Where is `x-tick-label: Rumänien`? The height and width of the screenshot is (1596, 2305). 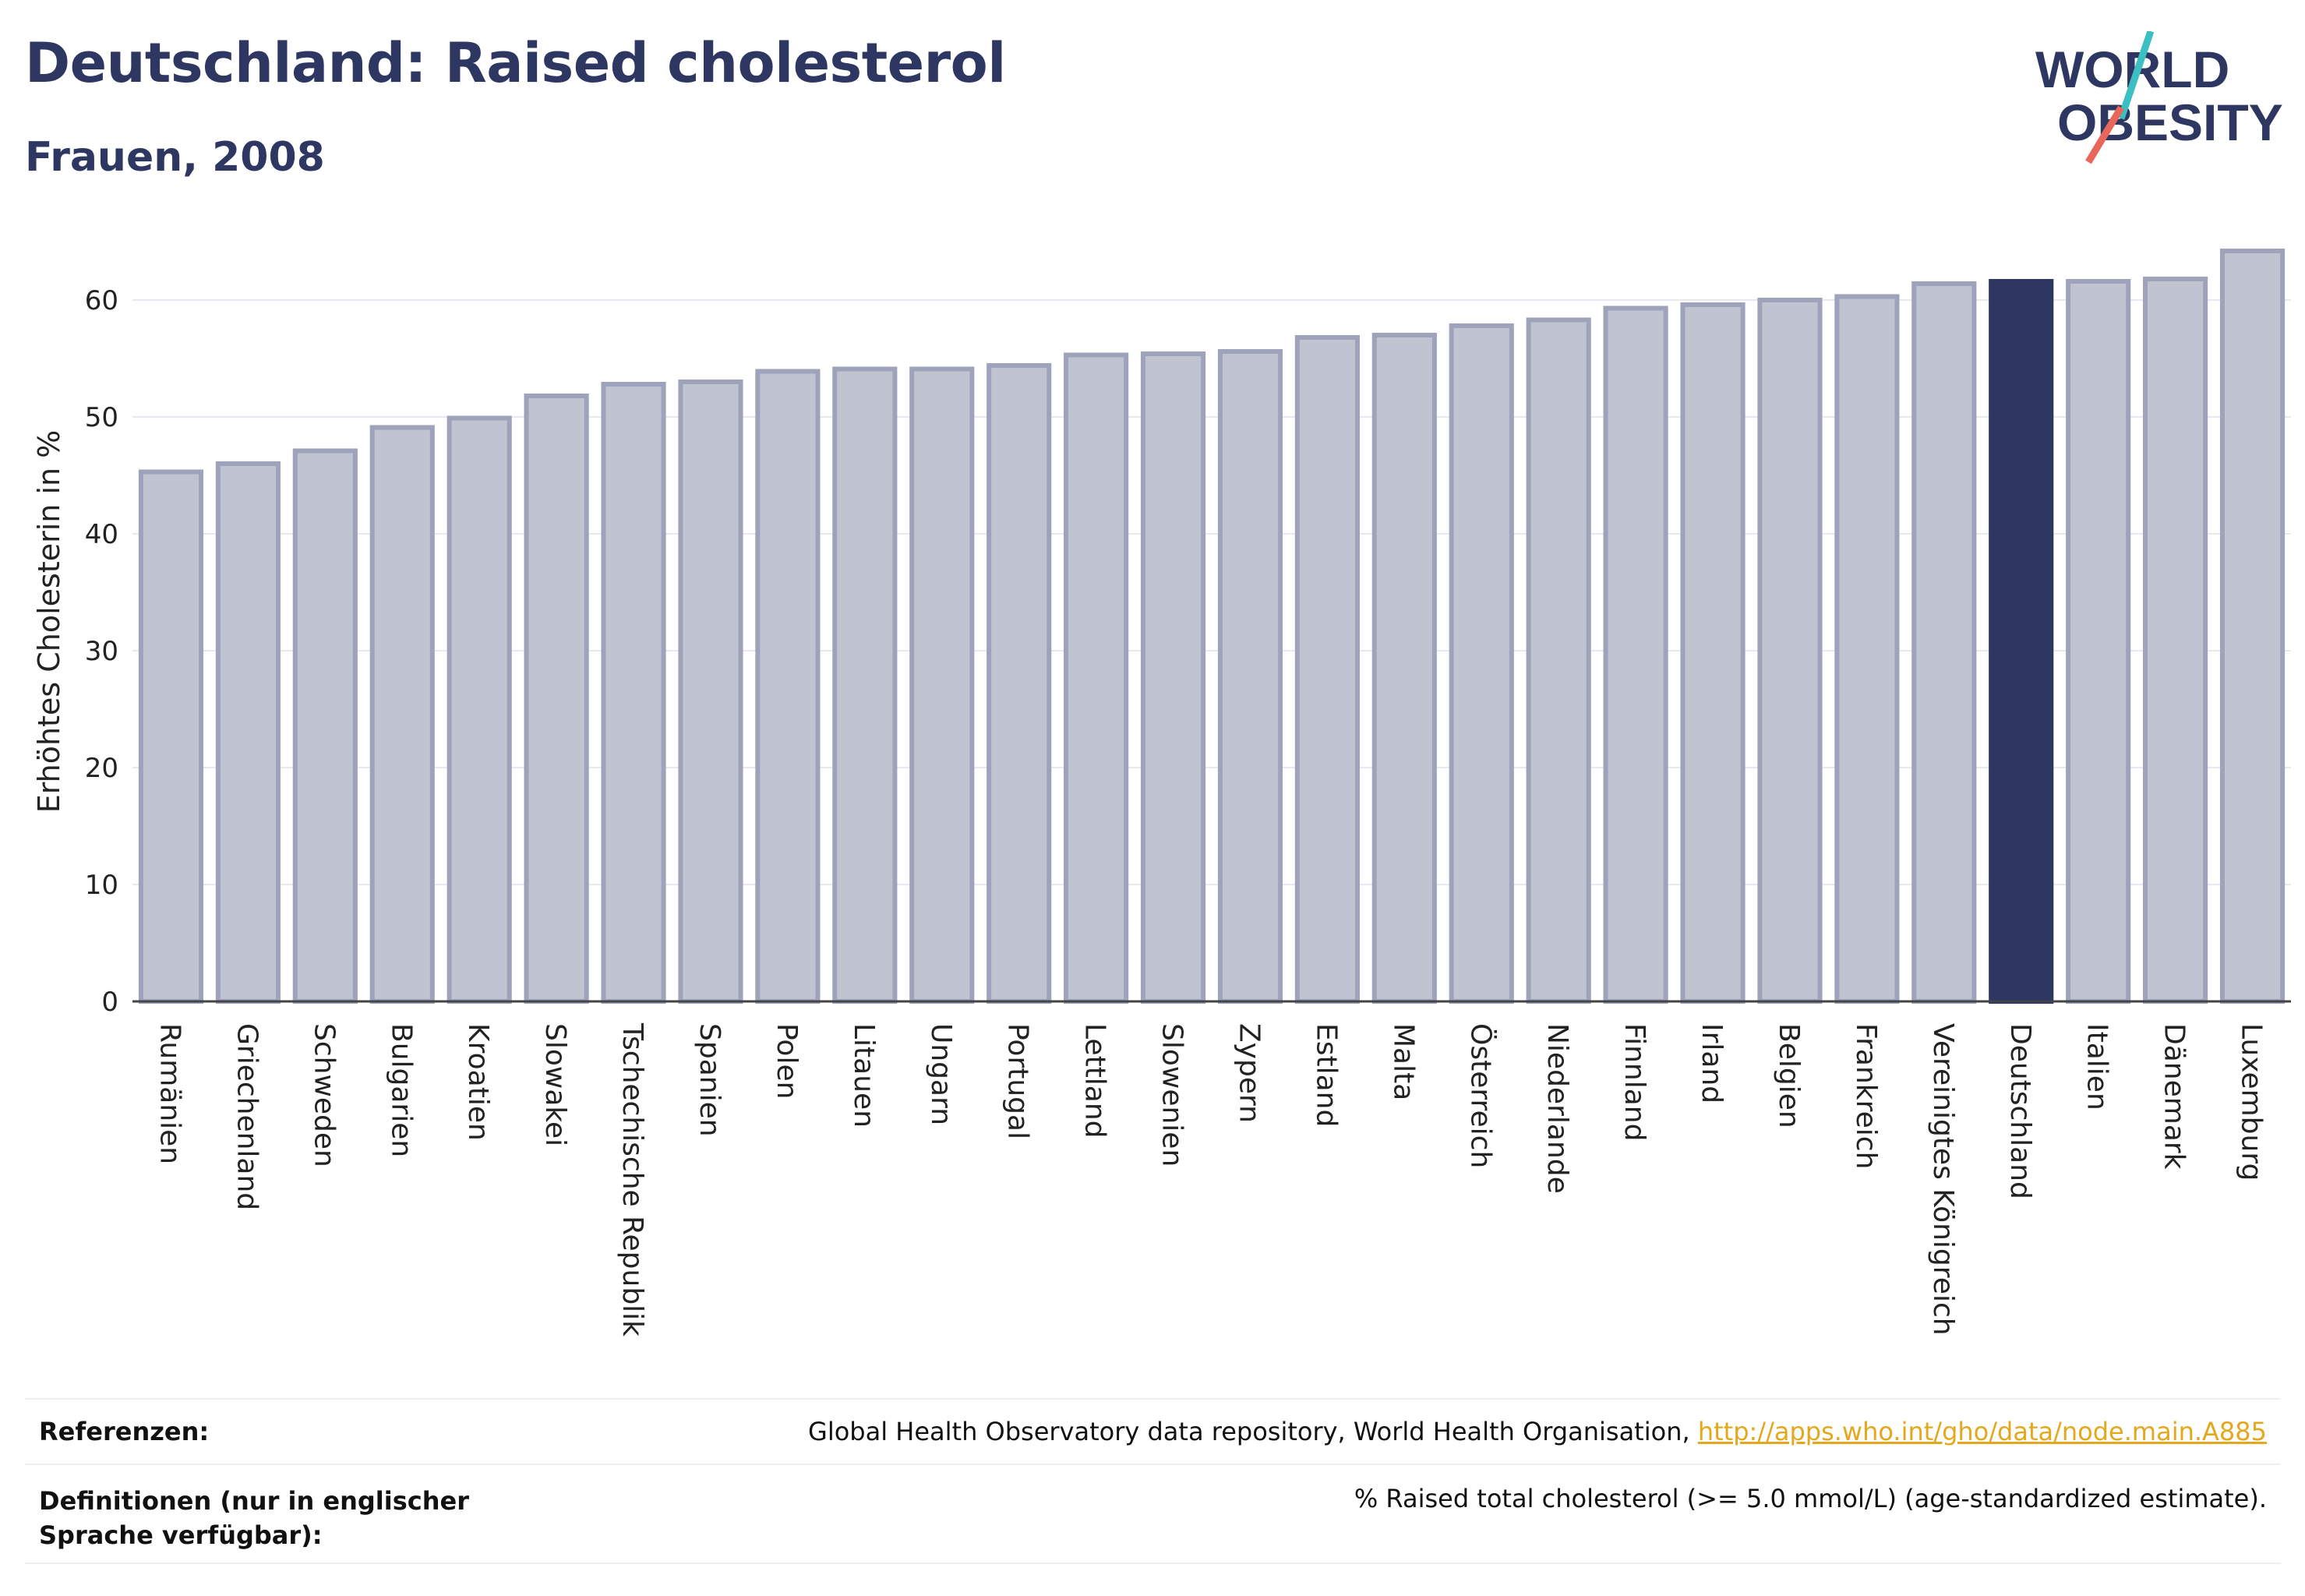 x-tick-label: Rumänien is located at coordinates (169, 1093).